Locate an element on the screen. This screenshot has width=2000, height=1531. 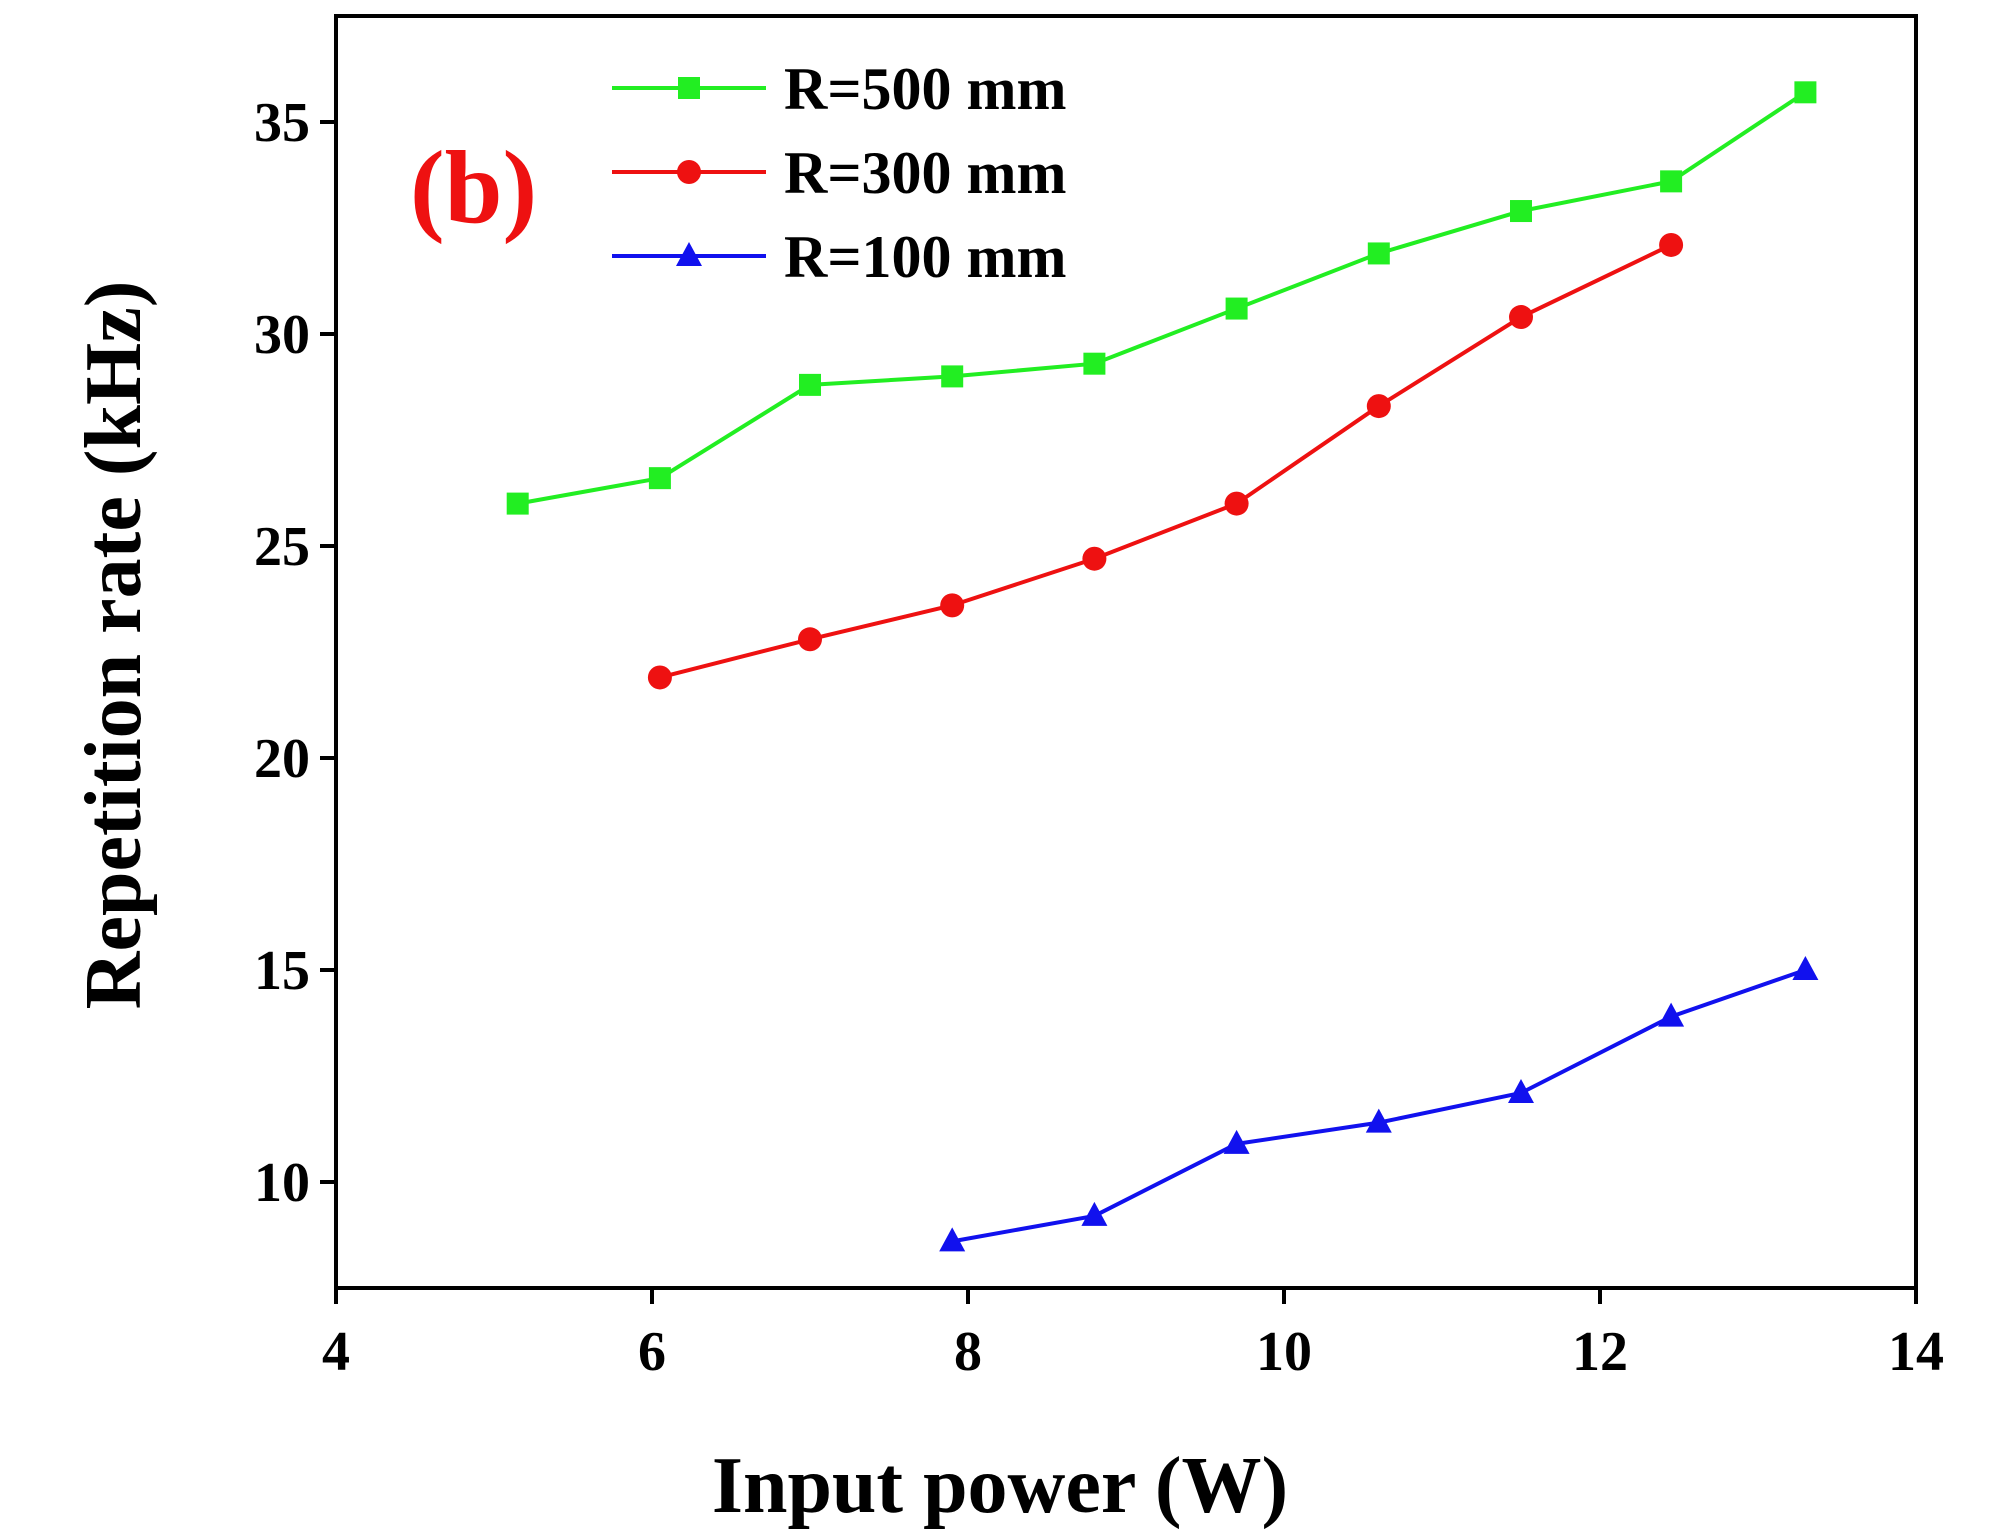
x-tick-label: 12 is located at coordinates (1600, 1352).